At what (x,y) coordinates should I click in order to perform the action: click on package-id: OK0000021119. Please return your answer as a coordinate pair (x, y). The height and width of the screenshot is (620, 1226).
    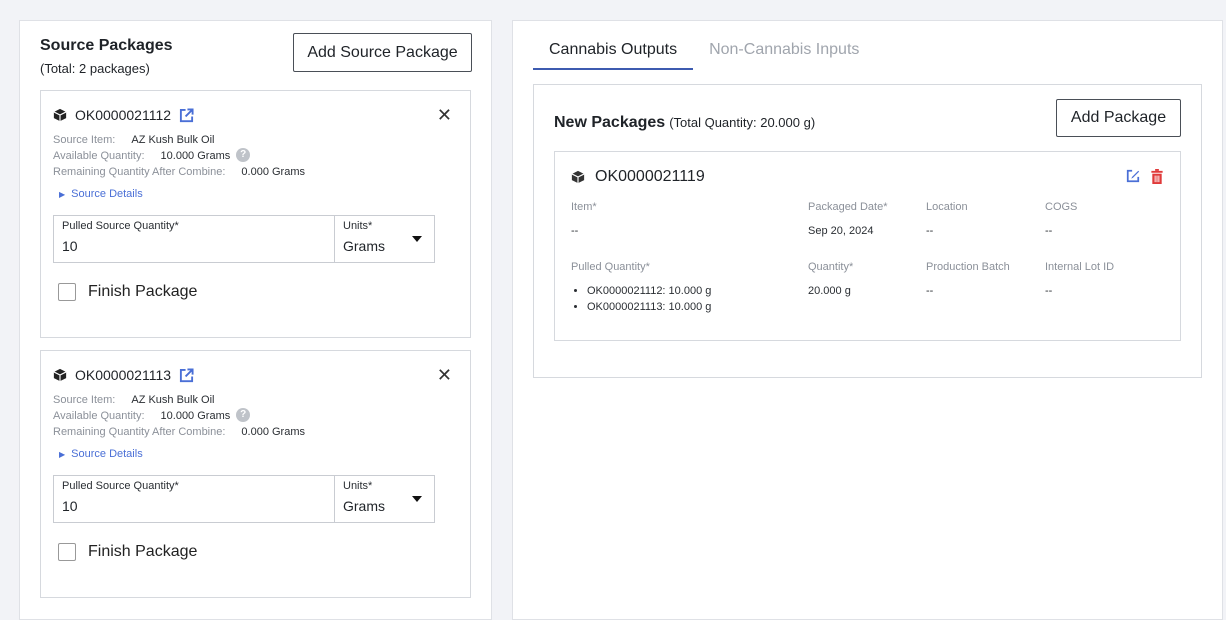
    Looking at the image, I should click on (650, 176).